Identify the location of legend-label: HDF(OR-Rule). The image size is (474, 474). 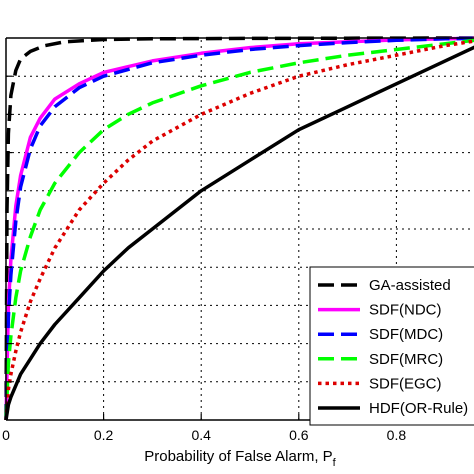
(418, 408).